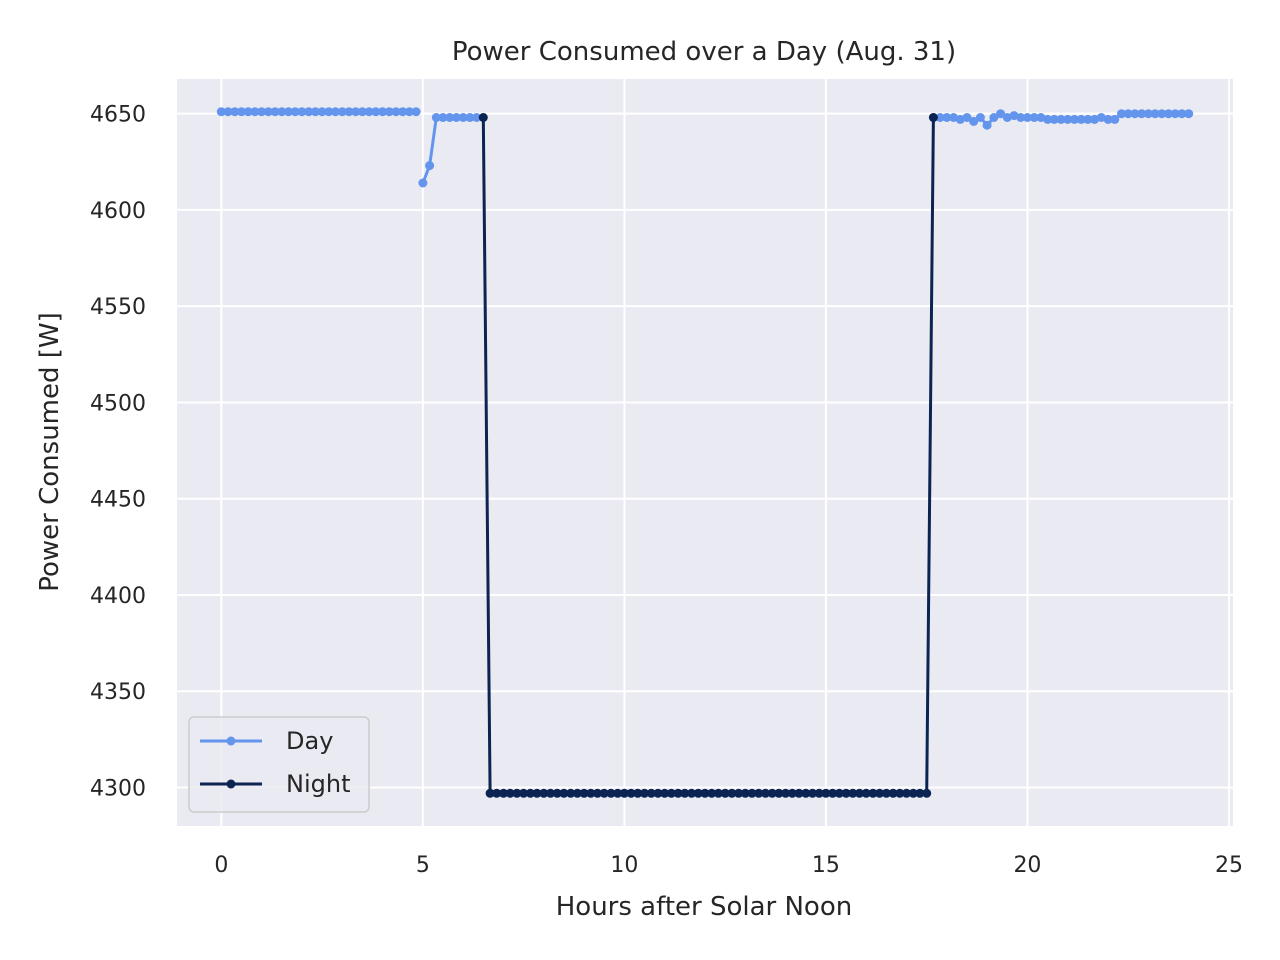 The width and height of the screenshot is (1280, 960). What do you see at coordinates (705, 147) in the screenshot?
I see `series-day` at bounding box center [705, 147].